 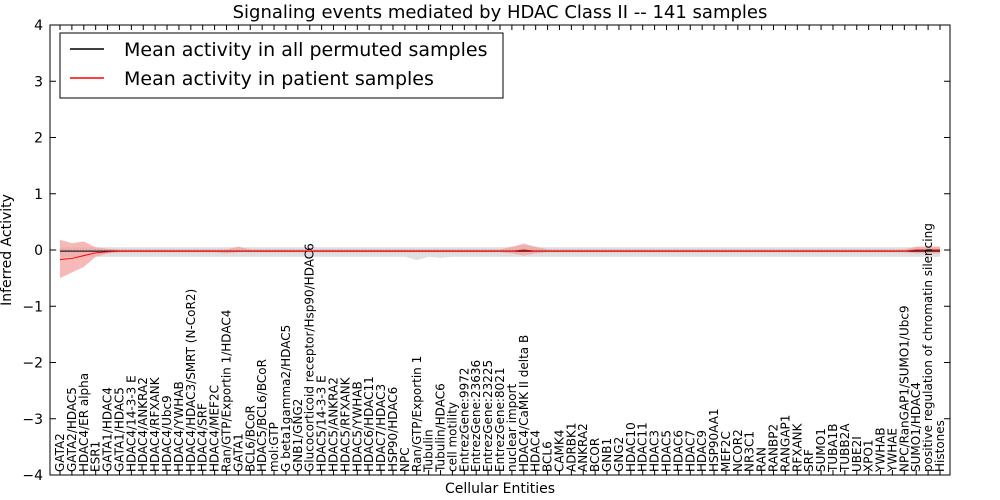 I want to click on x-tick-label: mol:GTP, so click(x=274, y=447).